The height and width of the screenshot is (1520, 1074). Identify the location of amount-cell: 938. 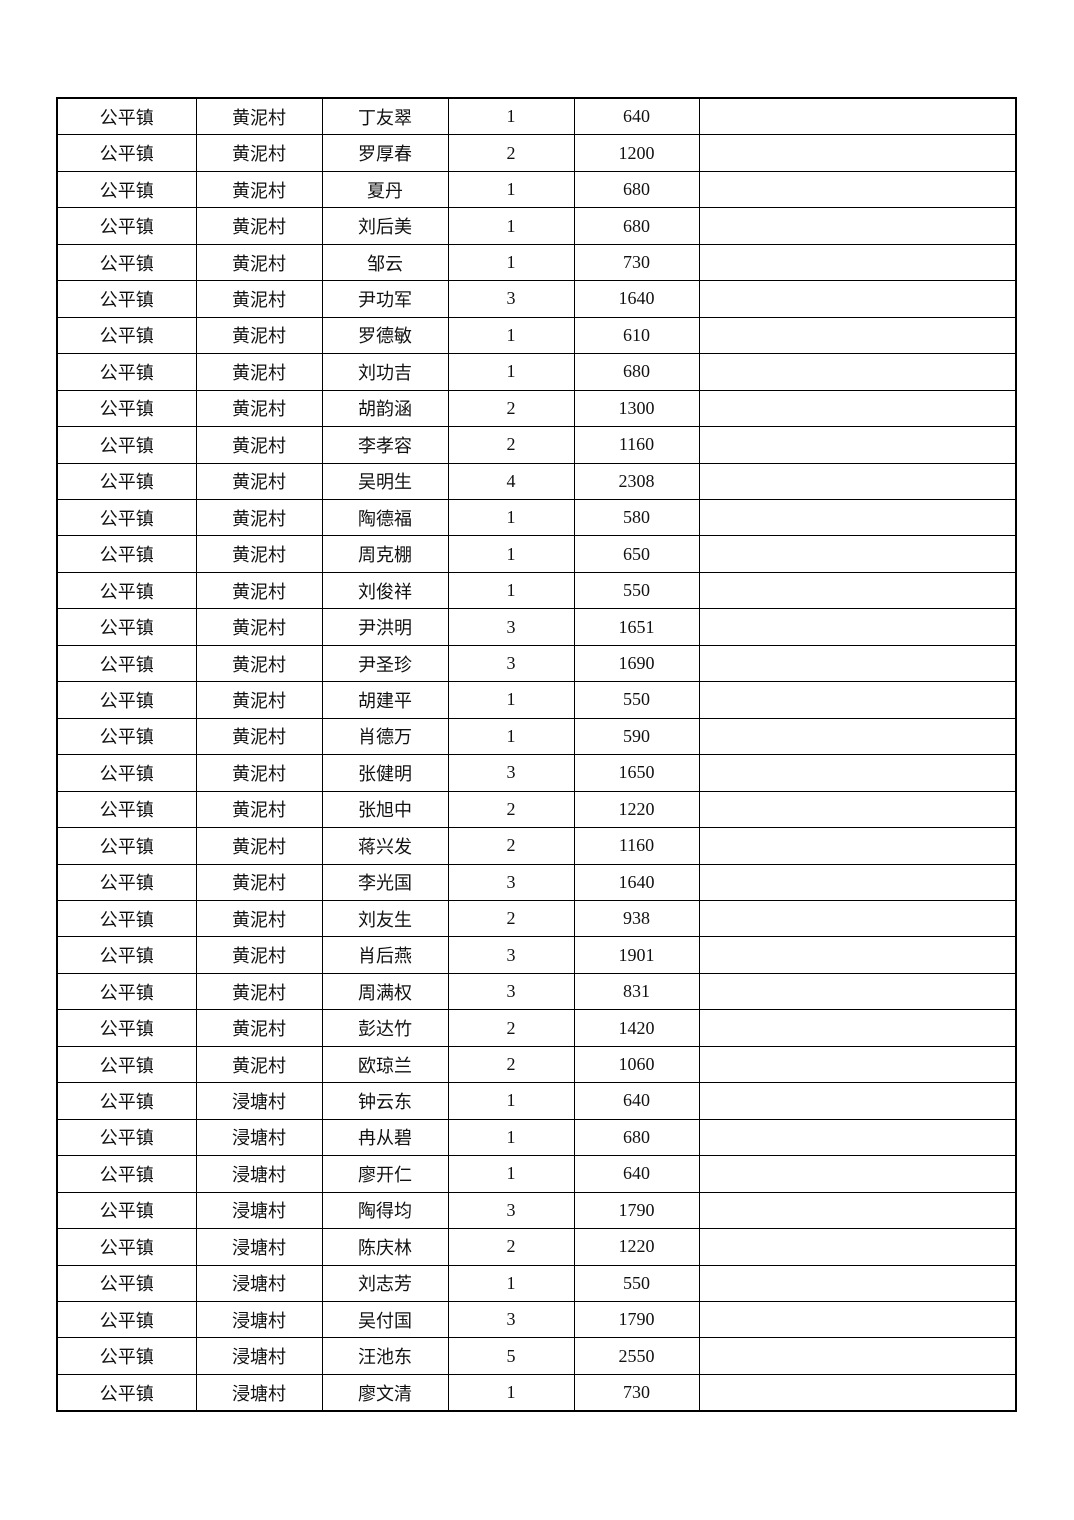
(636, 918).